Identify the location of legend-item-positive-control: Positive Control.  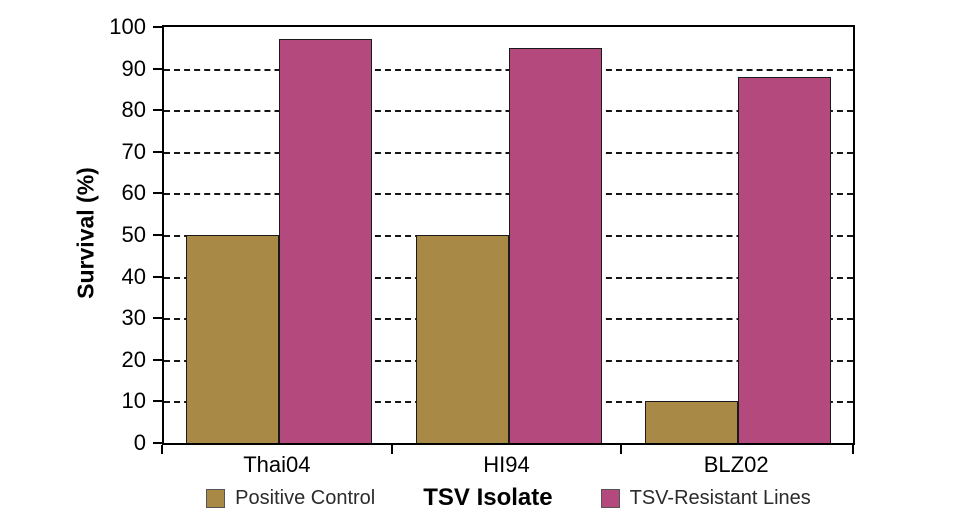
(290, 498).